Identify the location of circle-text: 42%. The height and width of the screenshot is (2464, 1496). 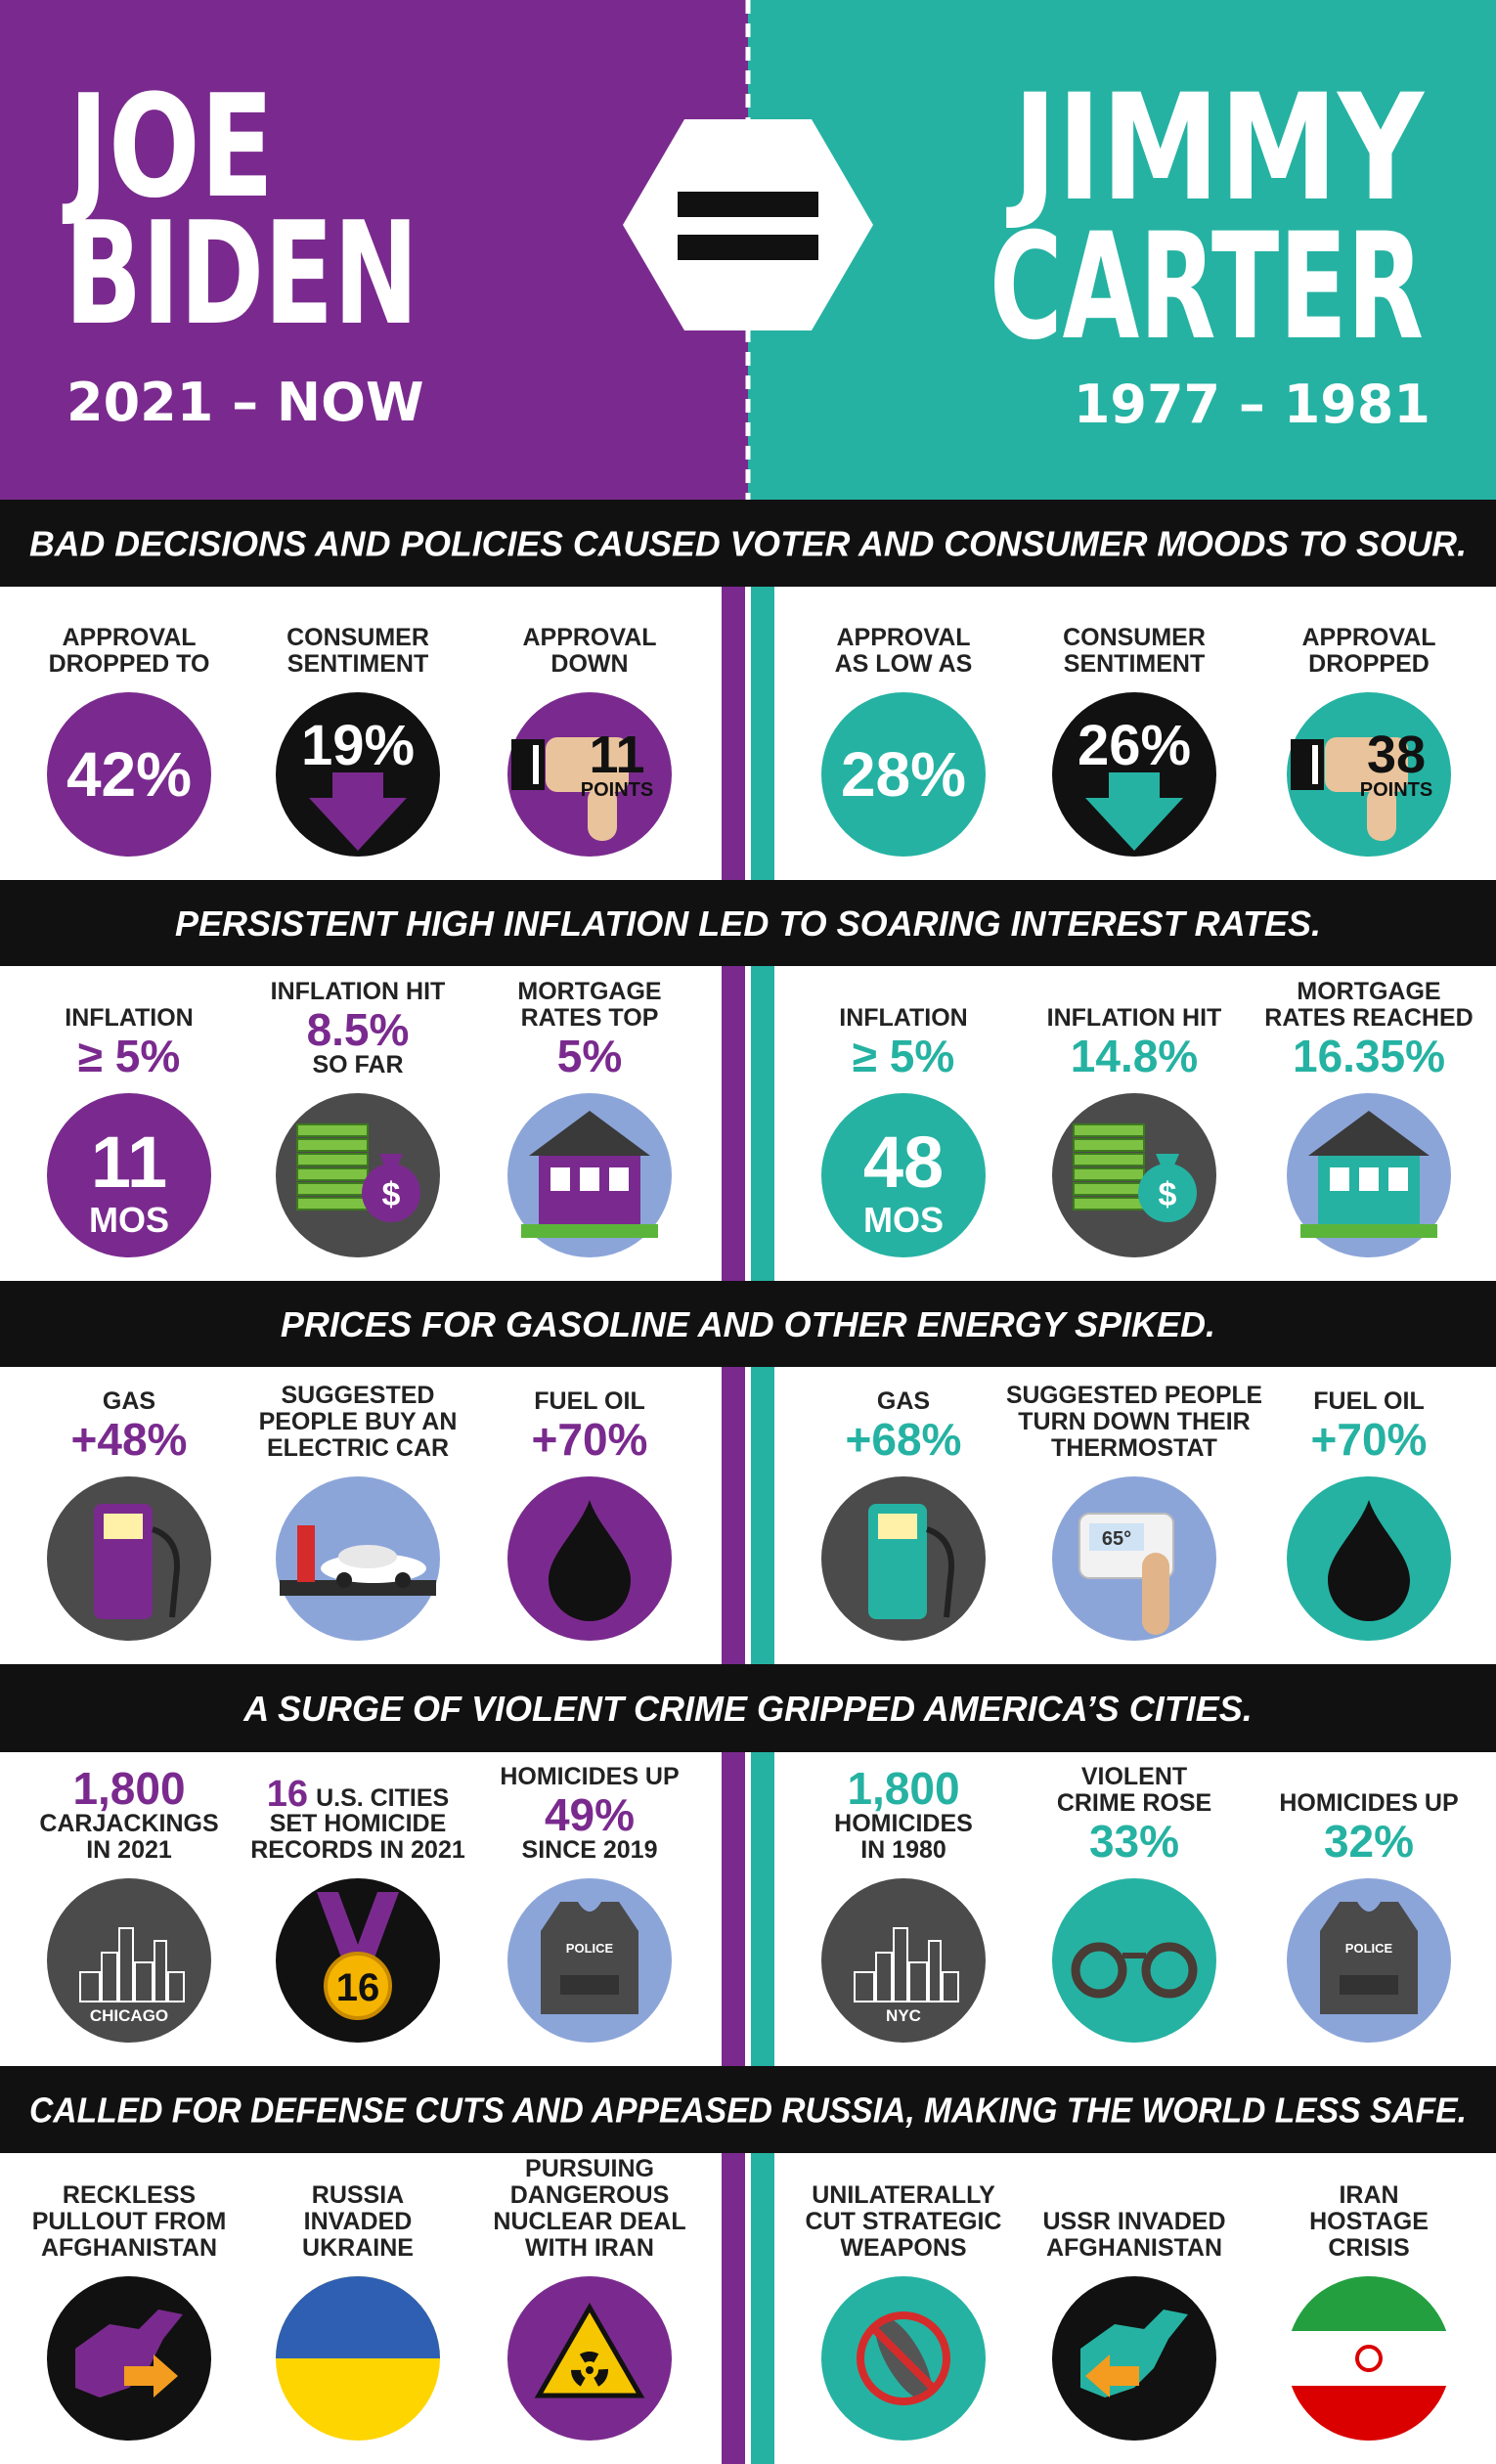
(129, 774).